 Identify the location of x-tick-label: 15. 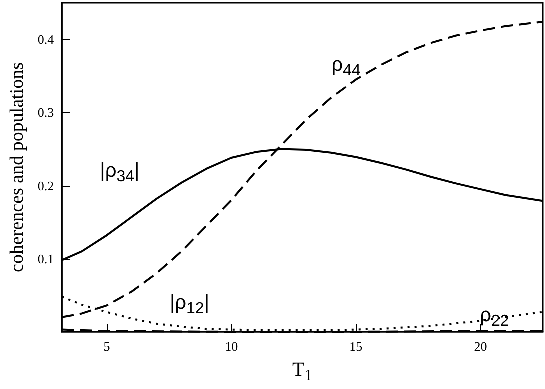
(356, 346).